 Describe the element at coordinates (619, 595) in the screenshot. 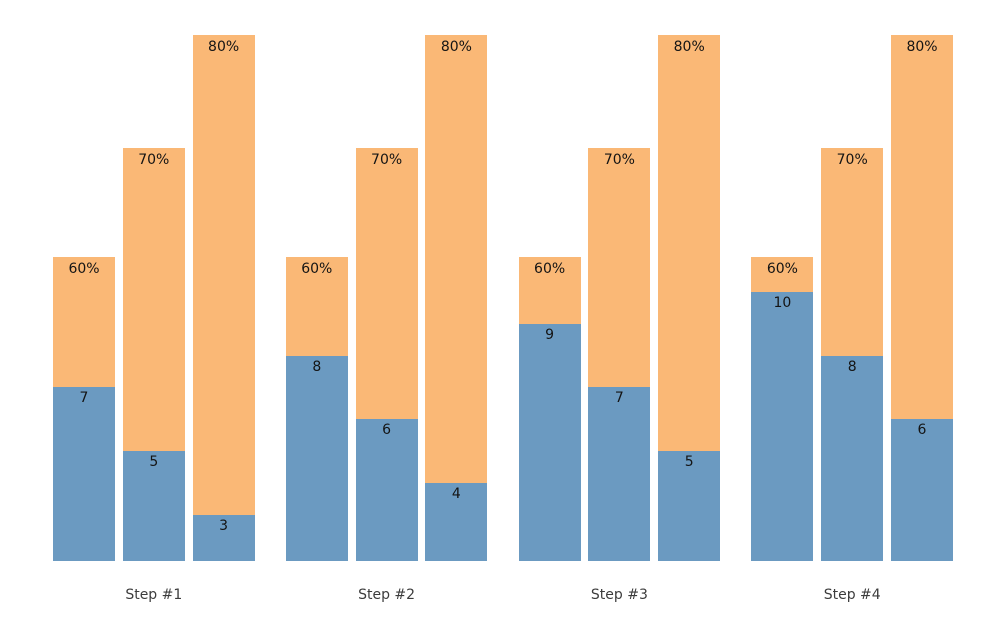

I see `x-axis-label-step-3: Step #3` at that location.